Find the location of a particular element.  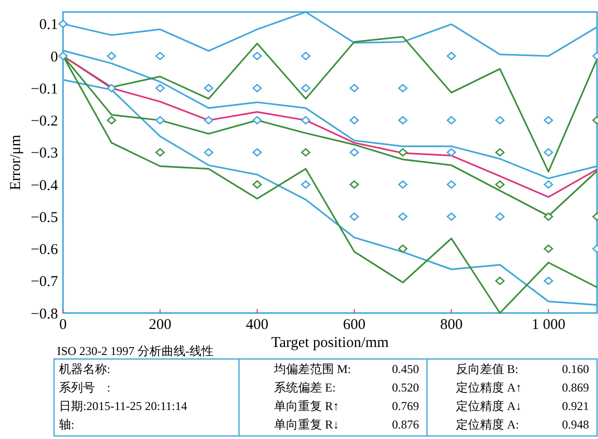

text: 均偏差范围 M: is located at coordinates (312, 369).